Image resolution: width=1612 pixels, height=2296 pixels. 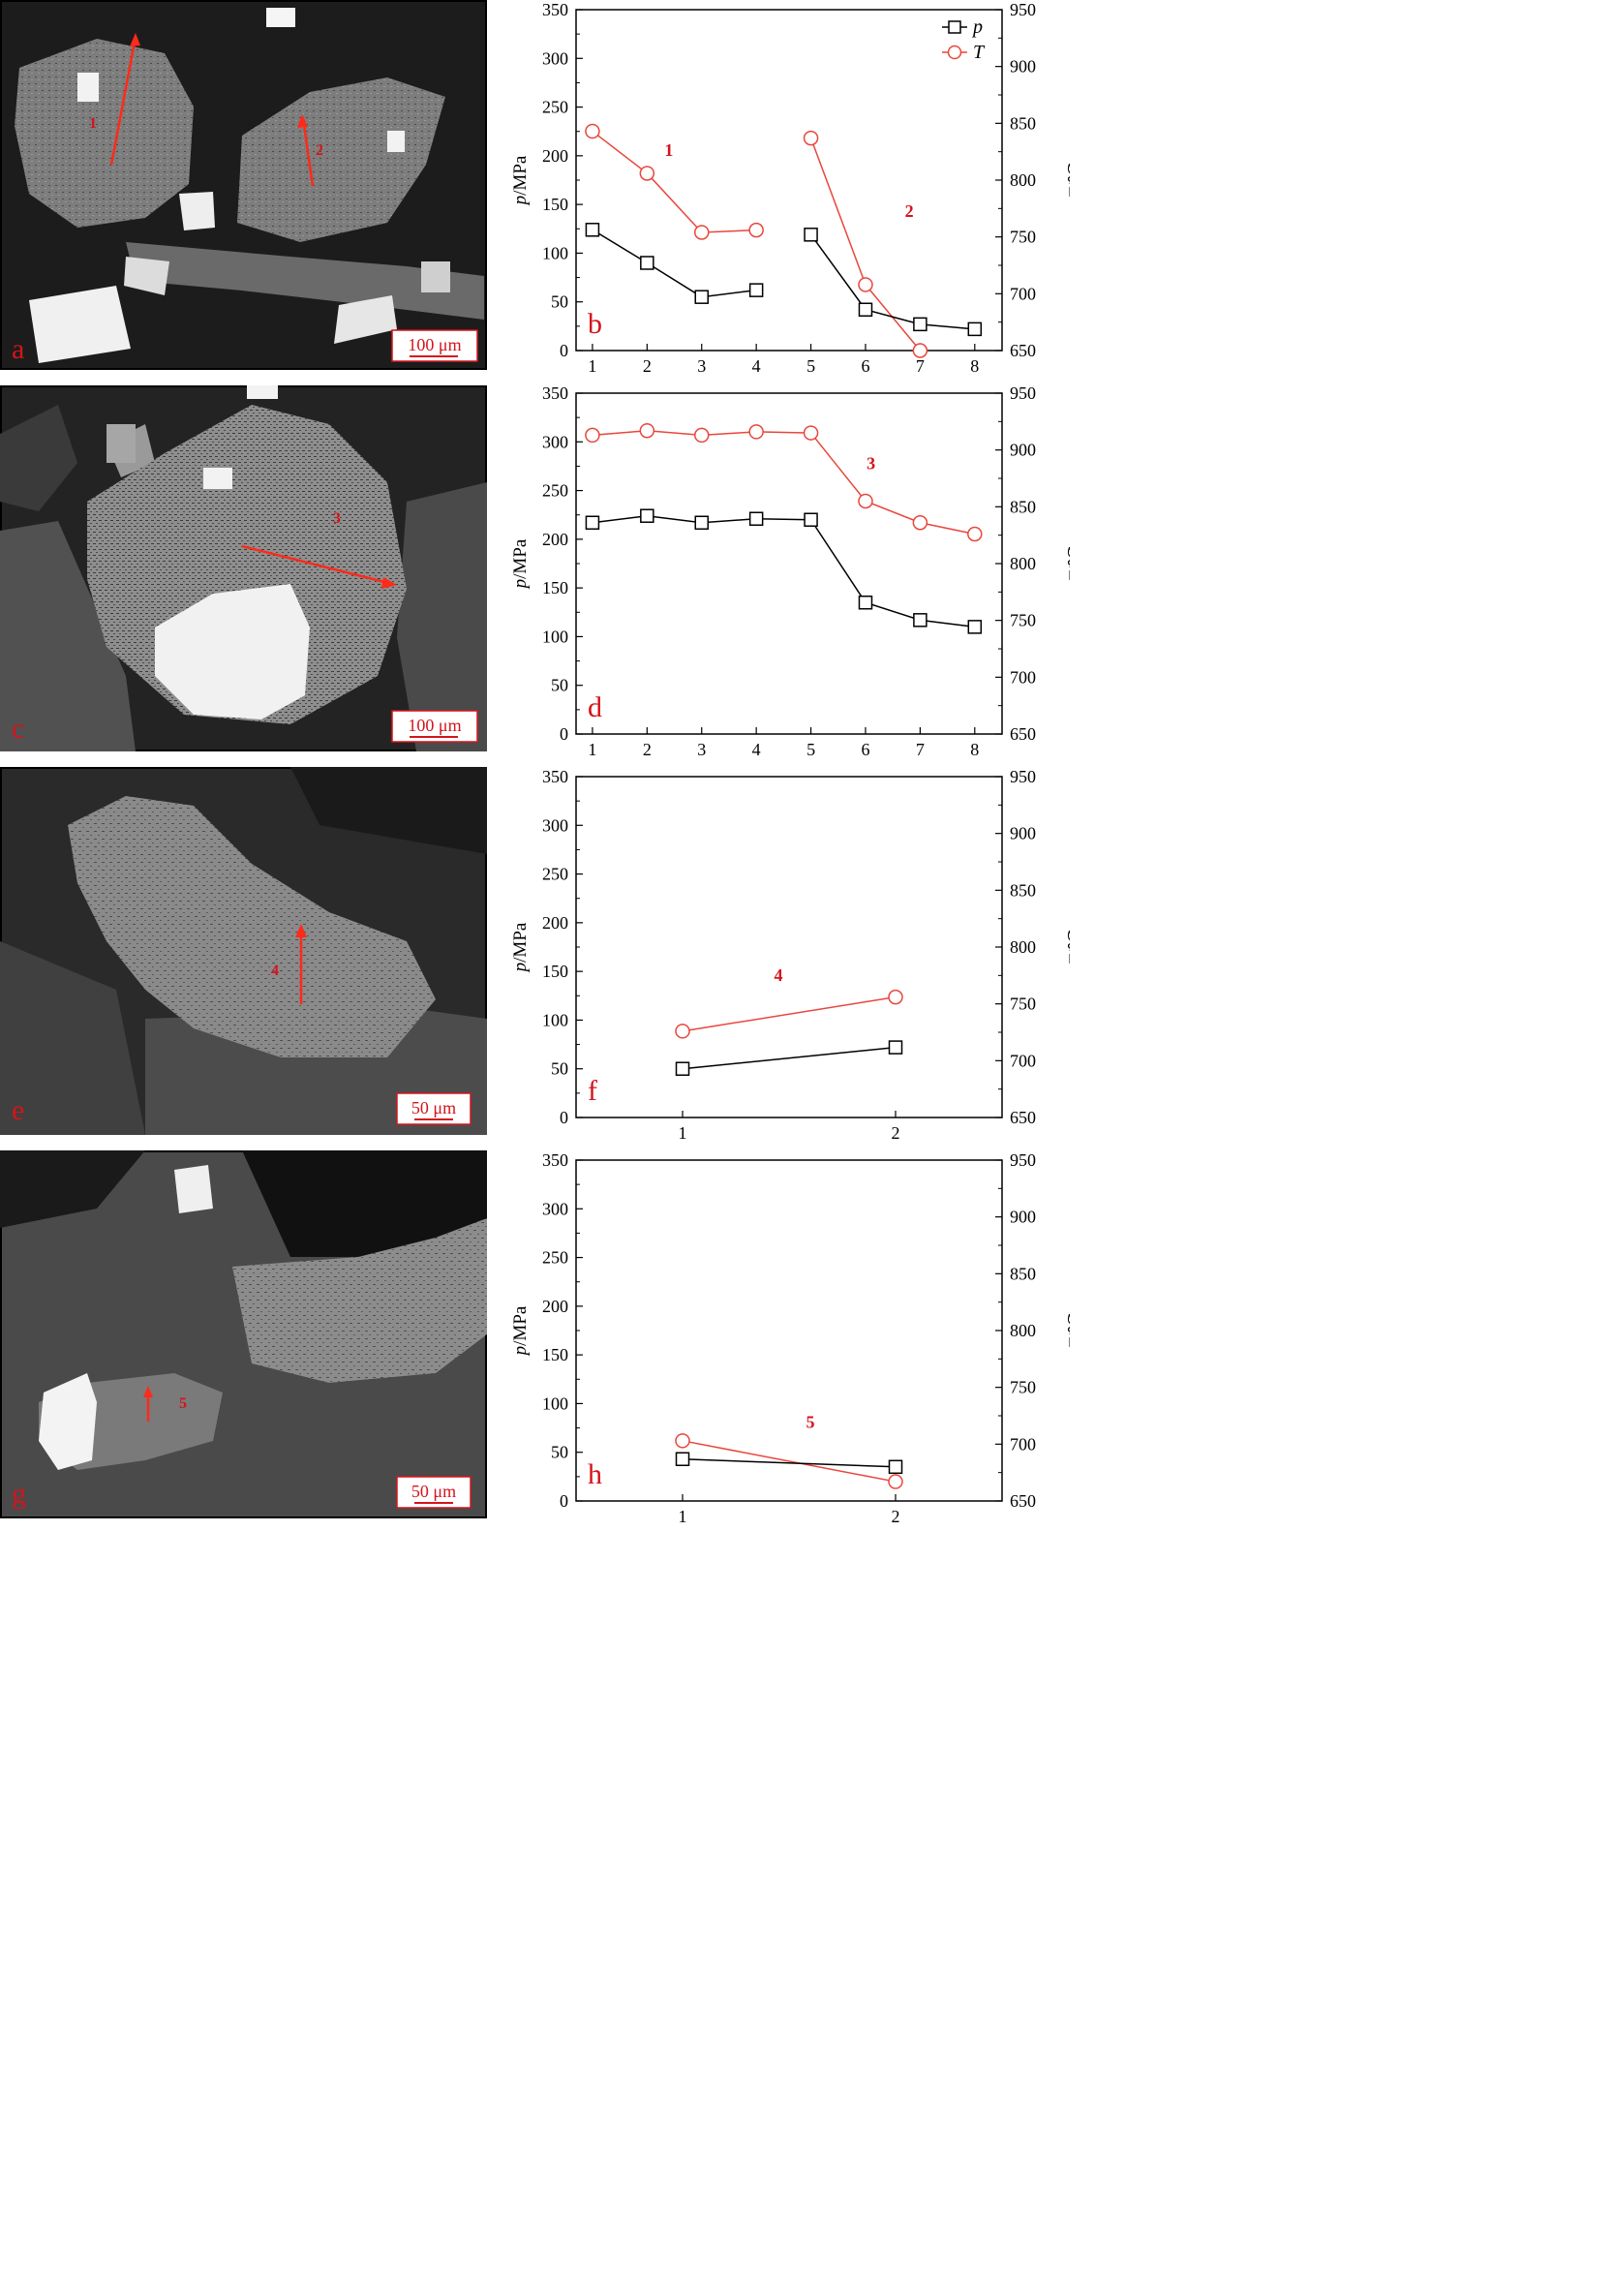 I want to click on chart-h-frame, so click(x=789, y=1330).